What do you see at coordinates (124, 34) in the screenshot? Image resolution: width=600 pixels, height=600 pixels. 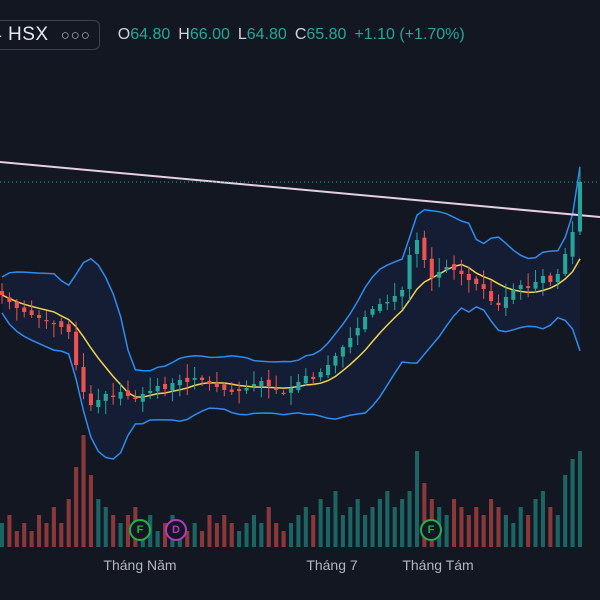 I see `open-label: O` at bounding box center [124, 34].